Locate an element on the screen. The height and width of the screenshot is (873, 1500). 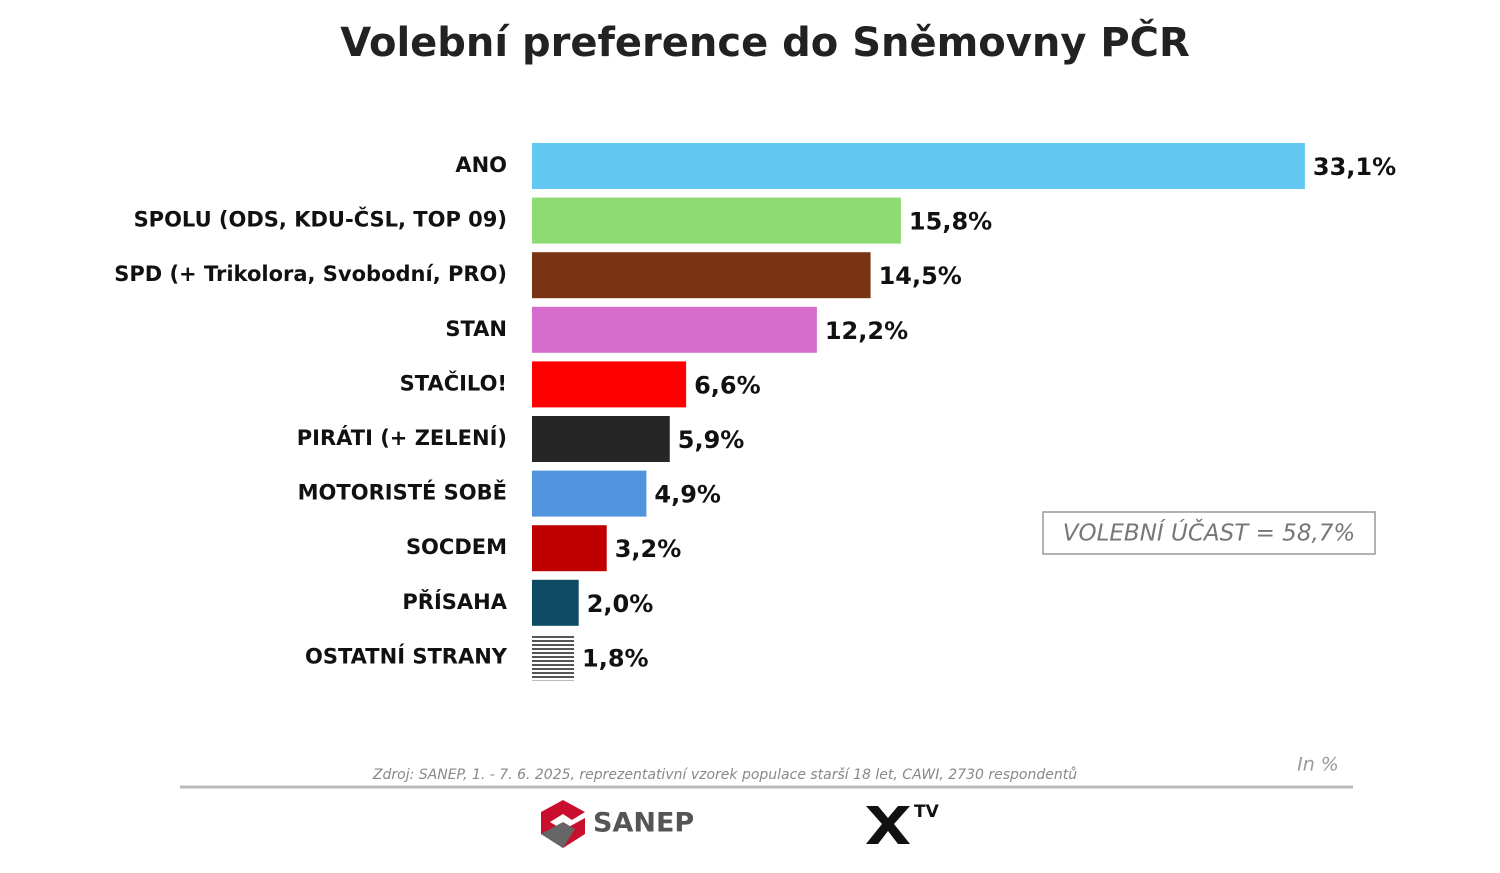
value-label: 12,2% is located at coordinates (866, 331).